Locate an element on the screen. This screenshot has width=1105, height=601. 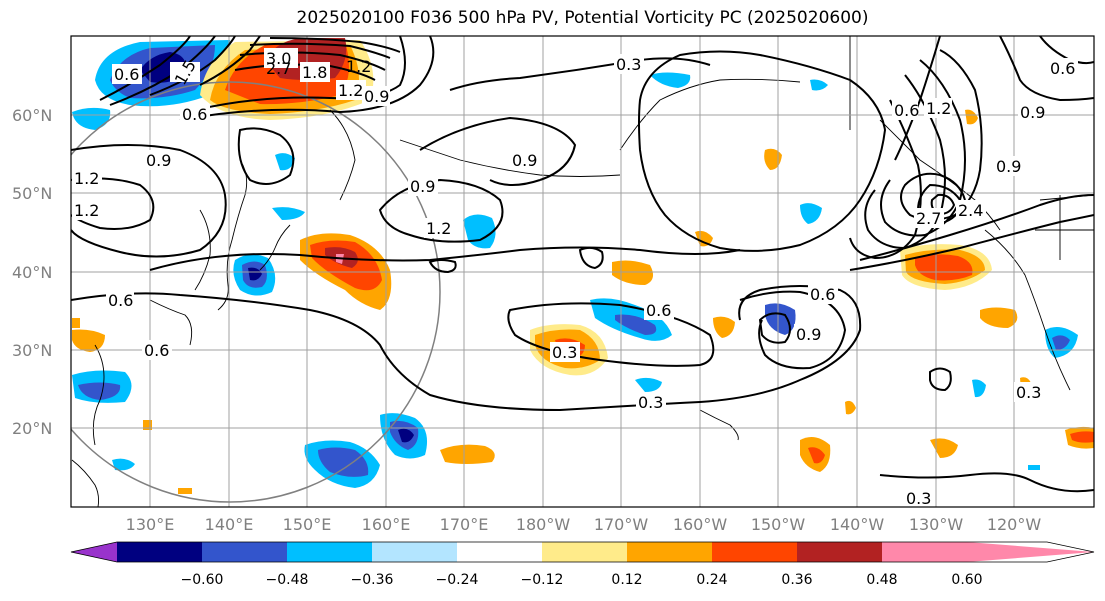
lon-label: 120°W is located at coordinates (1014, 524).